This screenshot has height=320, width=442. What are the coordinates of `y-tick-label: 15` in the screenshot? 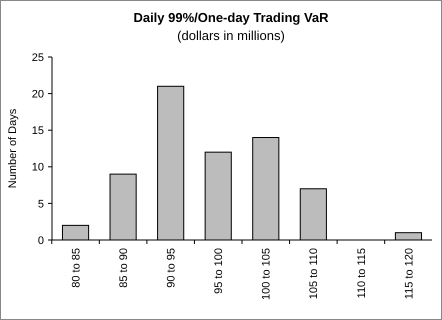 It's located at (38, 131).